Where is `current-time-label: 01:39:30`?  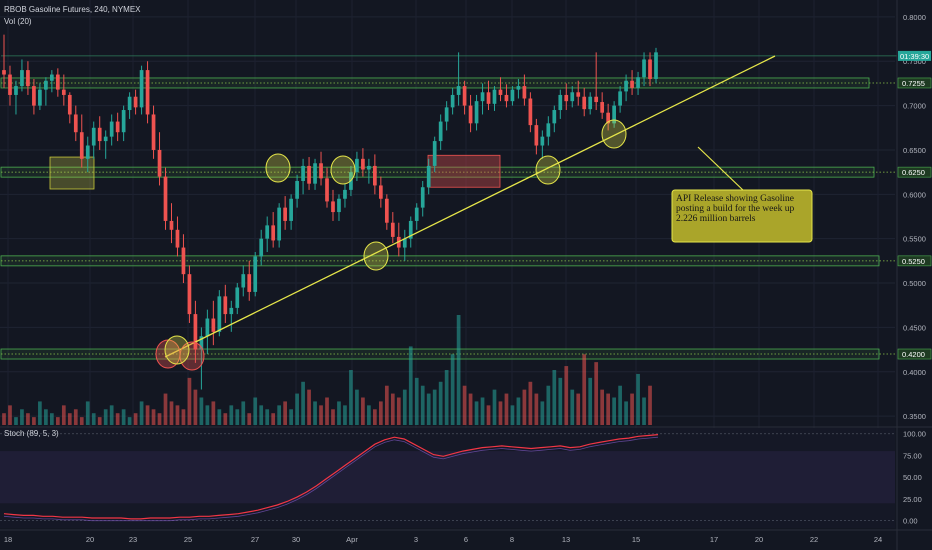
current-time-label: 01:39:30 is located at coordinates (914, 56).